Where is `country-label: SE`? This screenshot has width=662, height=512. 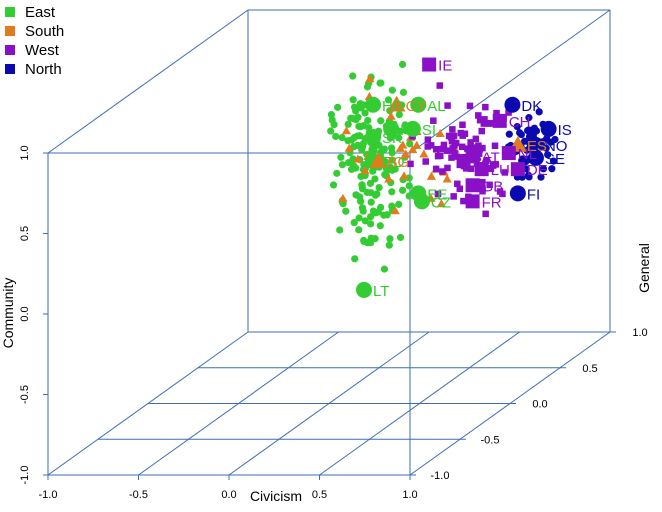
country-label: SE is located at coordinates (555, 159).